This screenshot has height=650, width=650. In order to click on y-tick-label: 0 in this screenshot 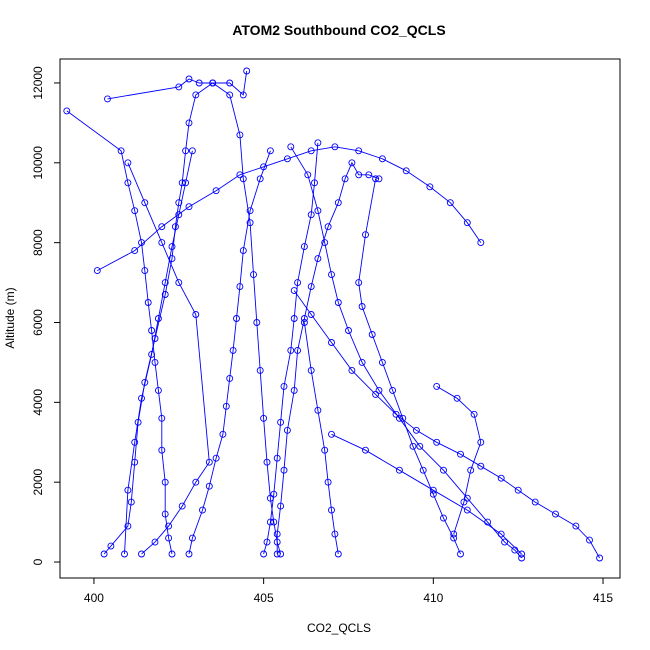, I will do `click(38, 561)`.